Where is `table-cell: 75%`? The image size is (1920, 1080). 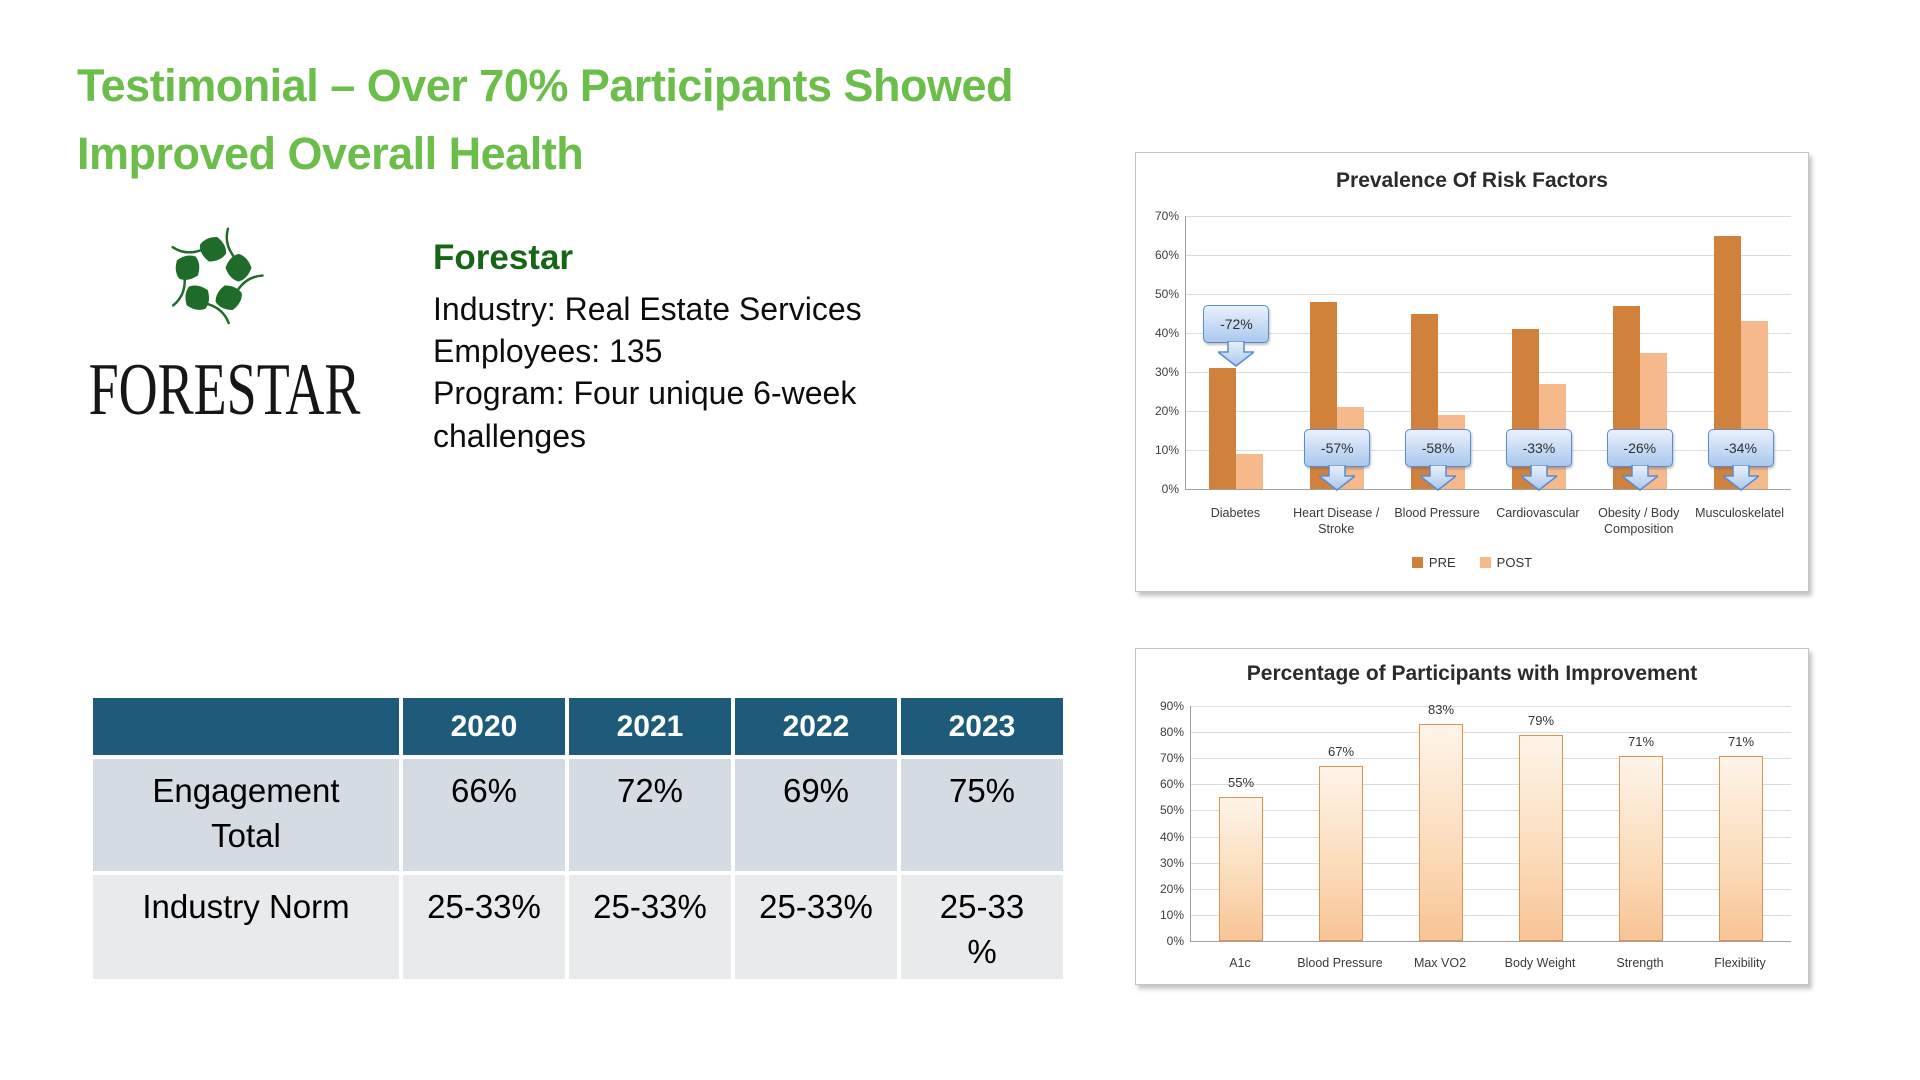 table-cell: 75% is located at coordinates (982, 815).